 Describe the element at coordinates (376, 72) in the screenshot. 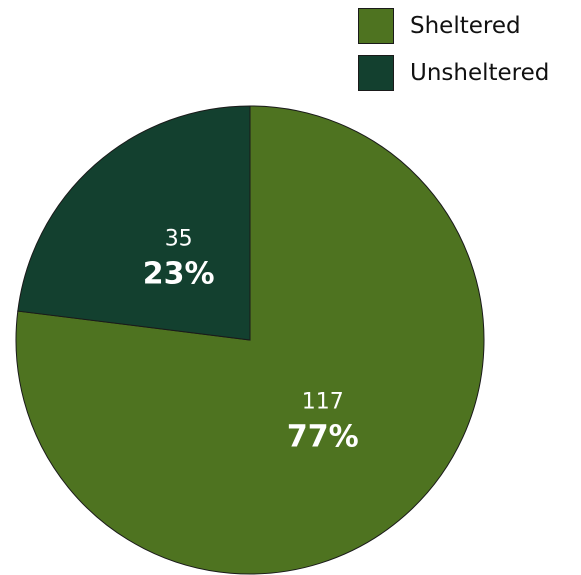

I see `legend-swatch-unsheltered` at that location.